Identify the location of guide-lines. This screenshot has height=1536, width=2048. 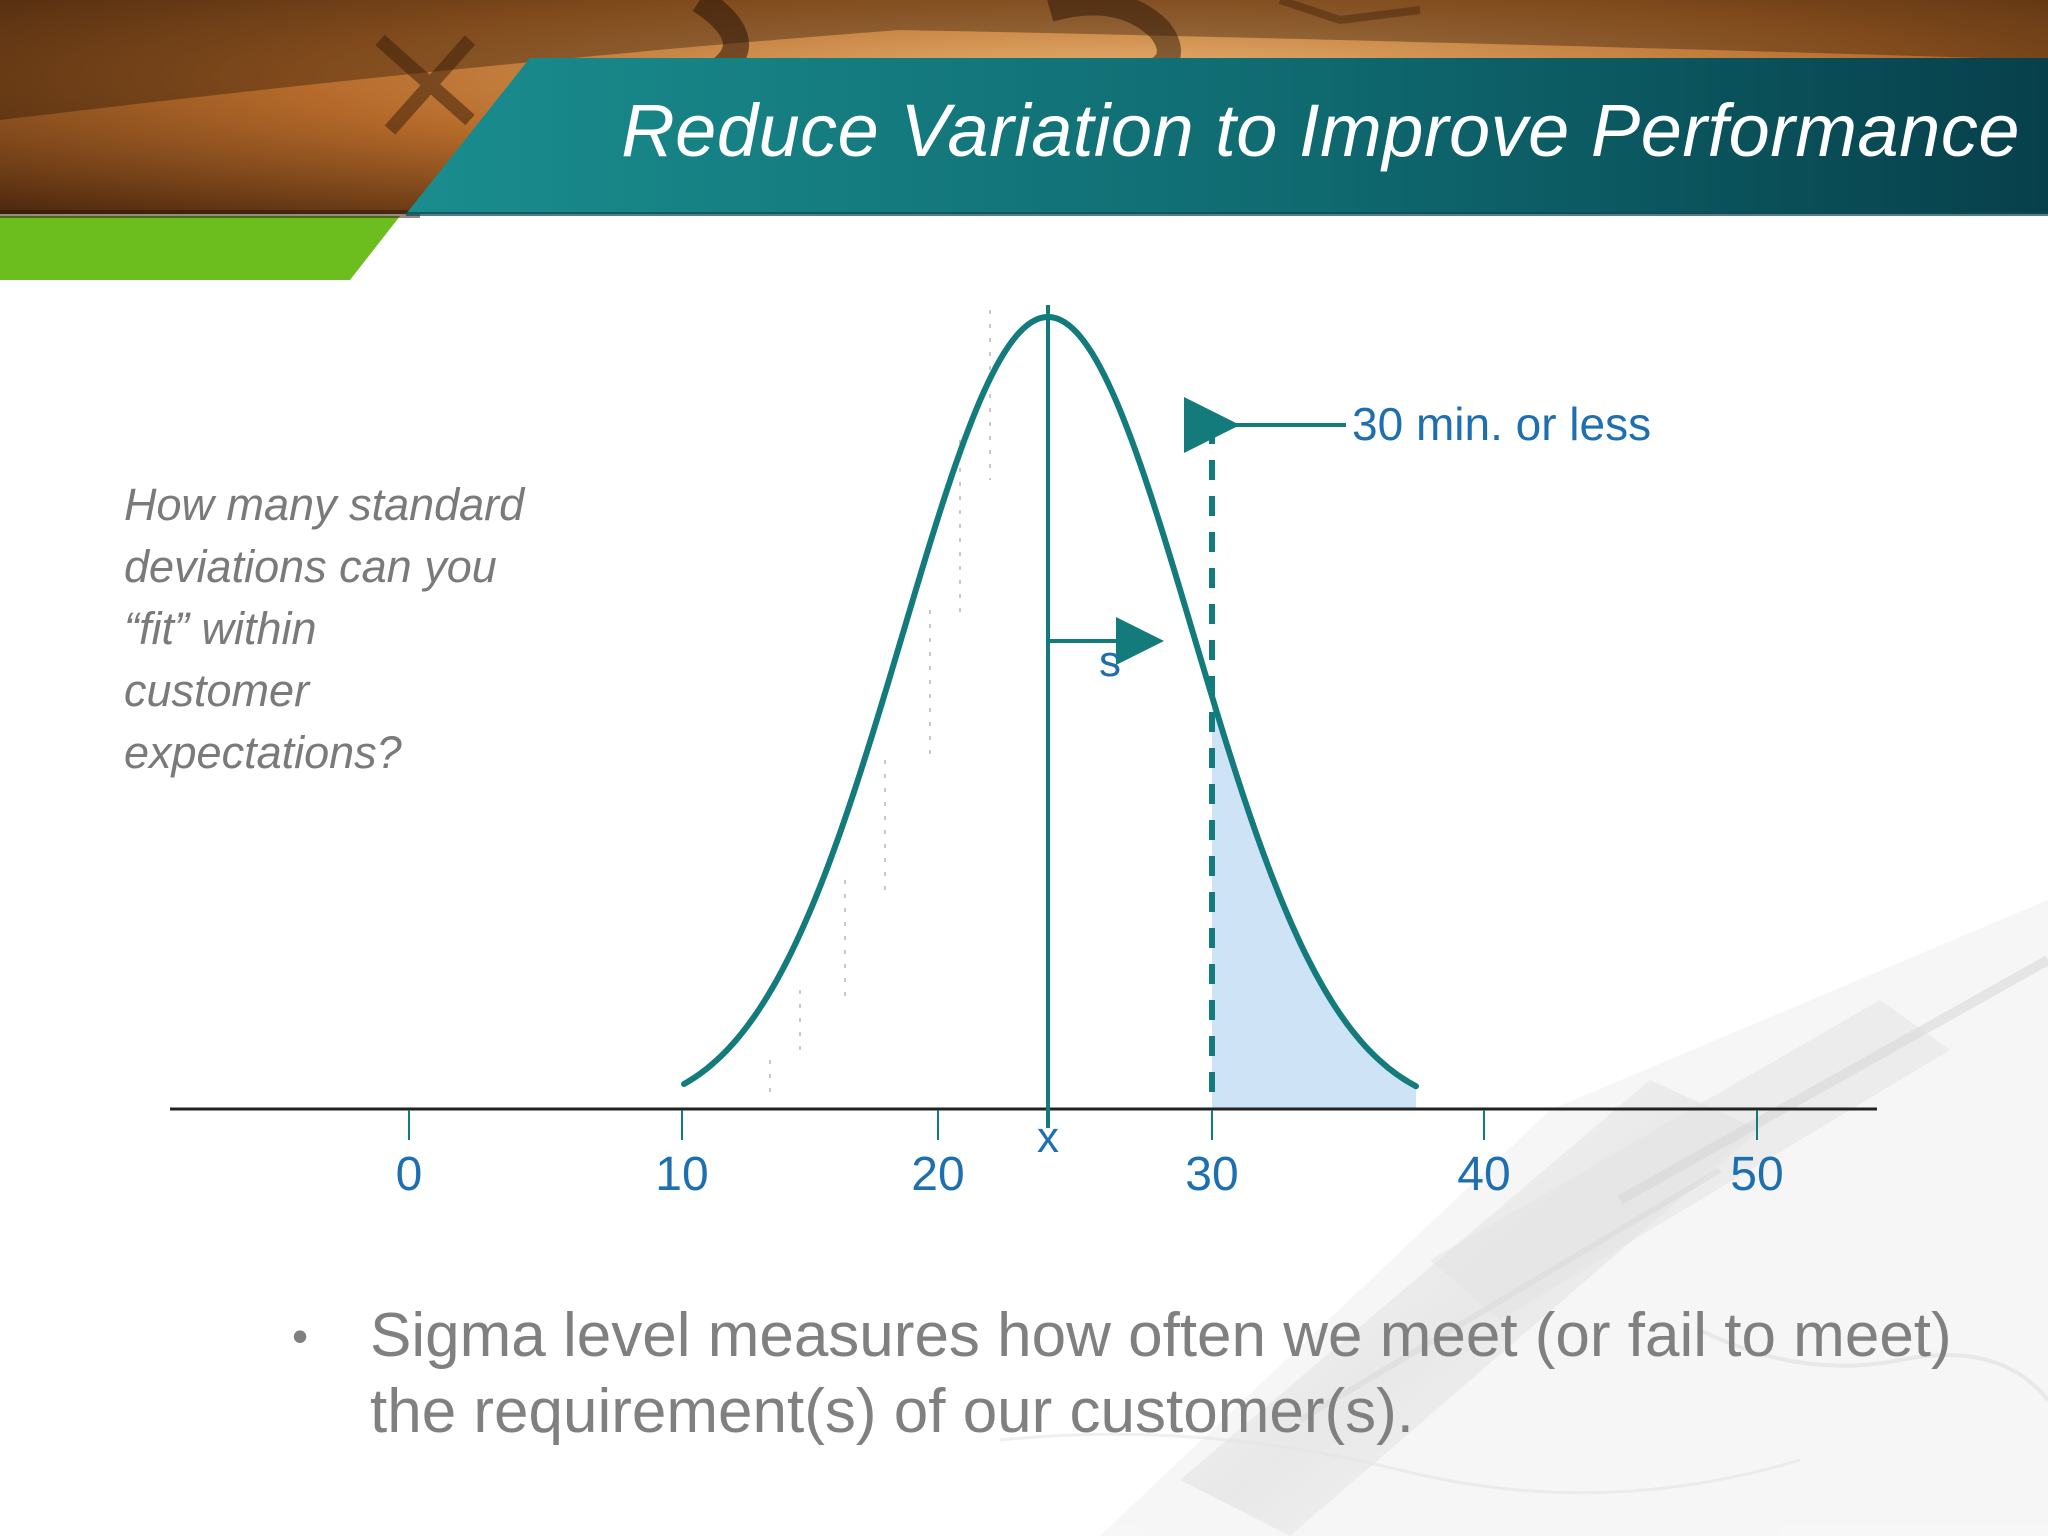
(880, 705).